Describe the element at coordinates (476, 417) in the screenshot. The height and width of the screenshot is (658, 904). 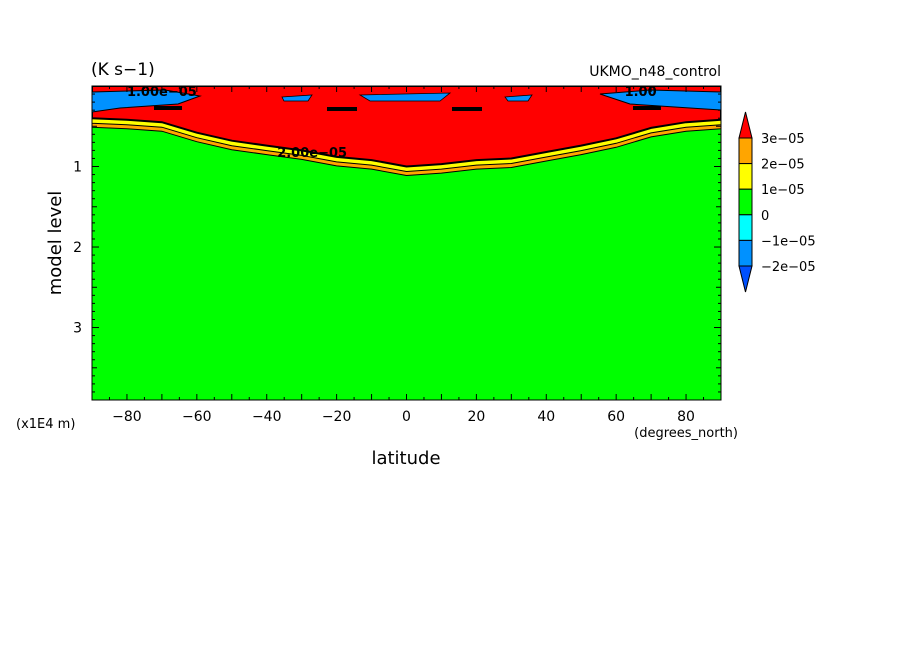
I see `x-tick-label: 20` at that location.